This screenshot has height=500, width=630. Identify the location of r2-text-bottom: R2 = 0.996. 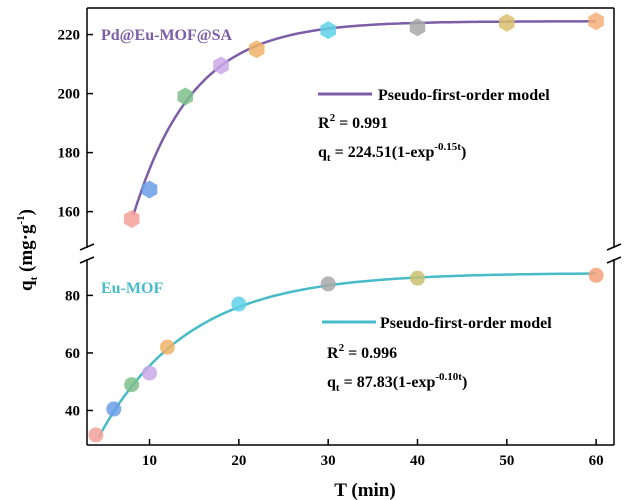
(362, 352).